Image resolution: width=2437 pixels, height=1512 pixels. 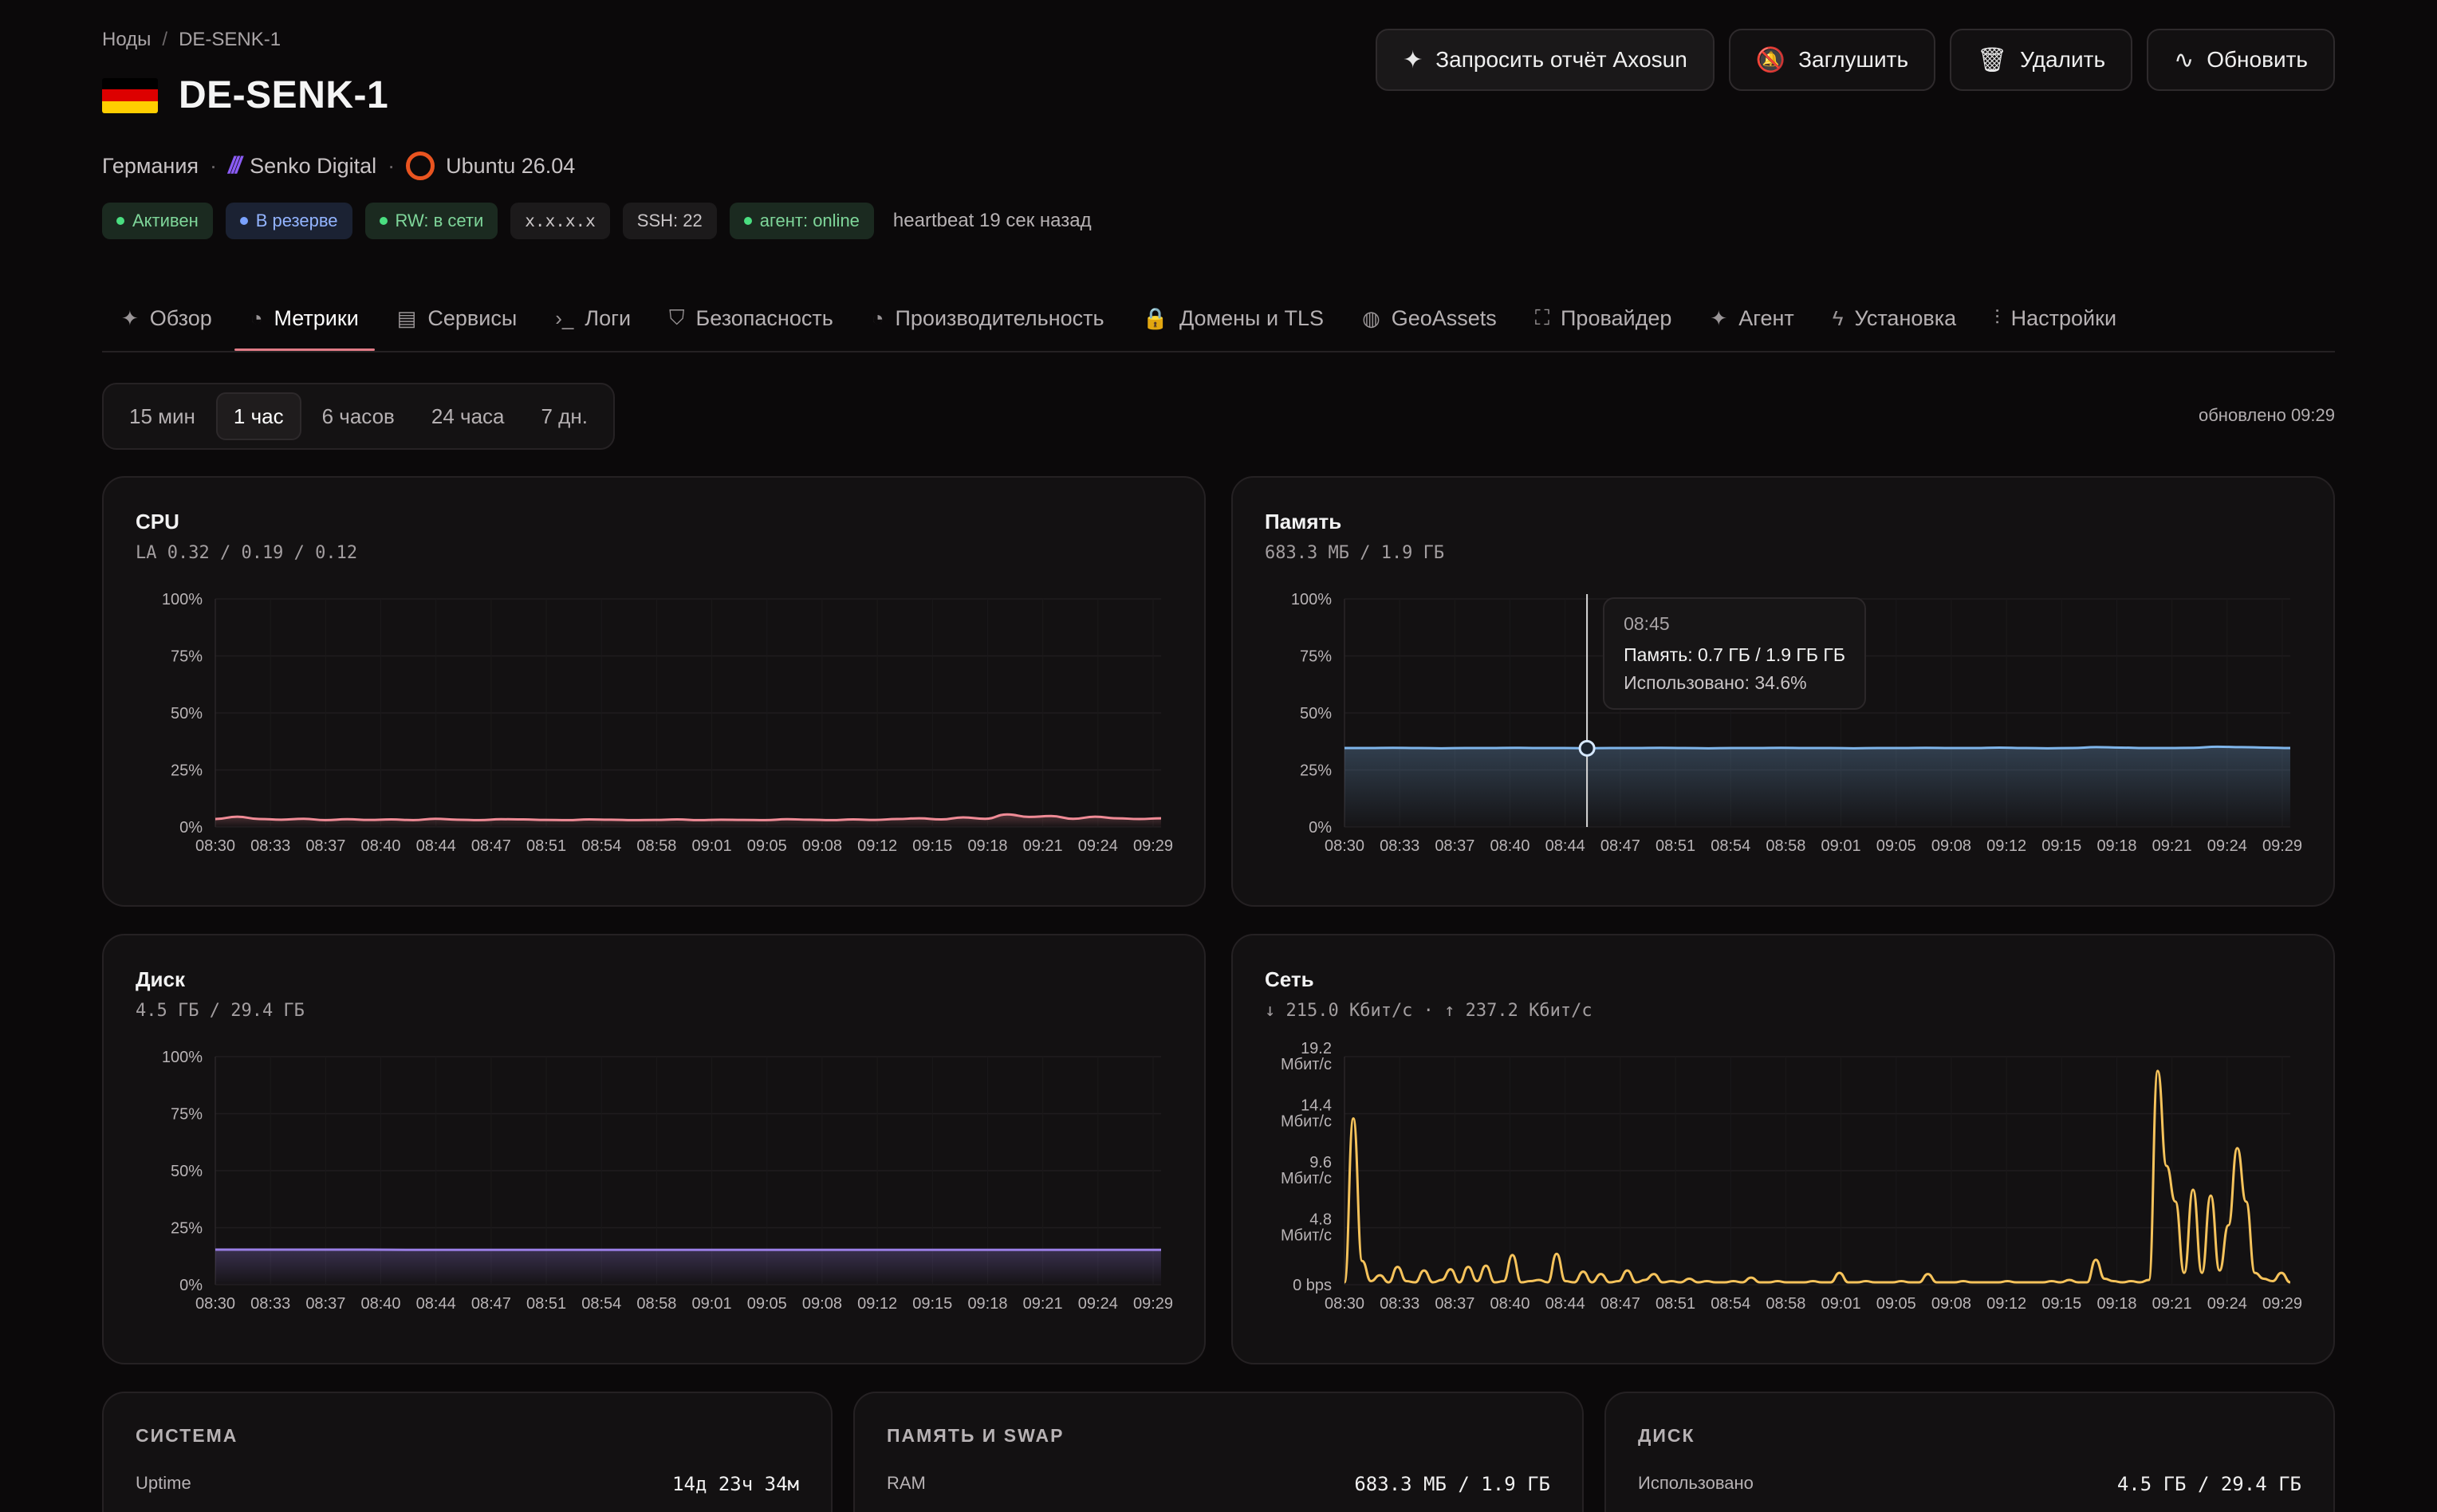 I want to click on tab-provider: ⛶ Провайдер, so click(x=1603, y=318).